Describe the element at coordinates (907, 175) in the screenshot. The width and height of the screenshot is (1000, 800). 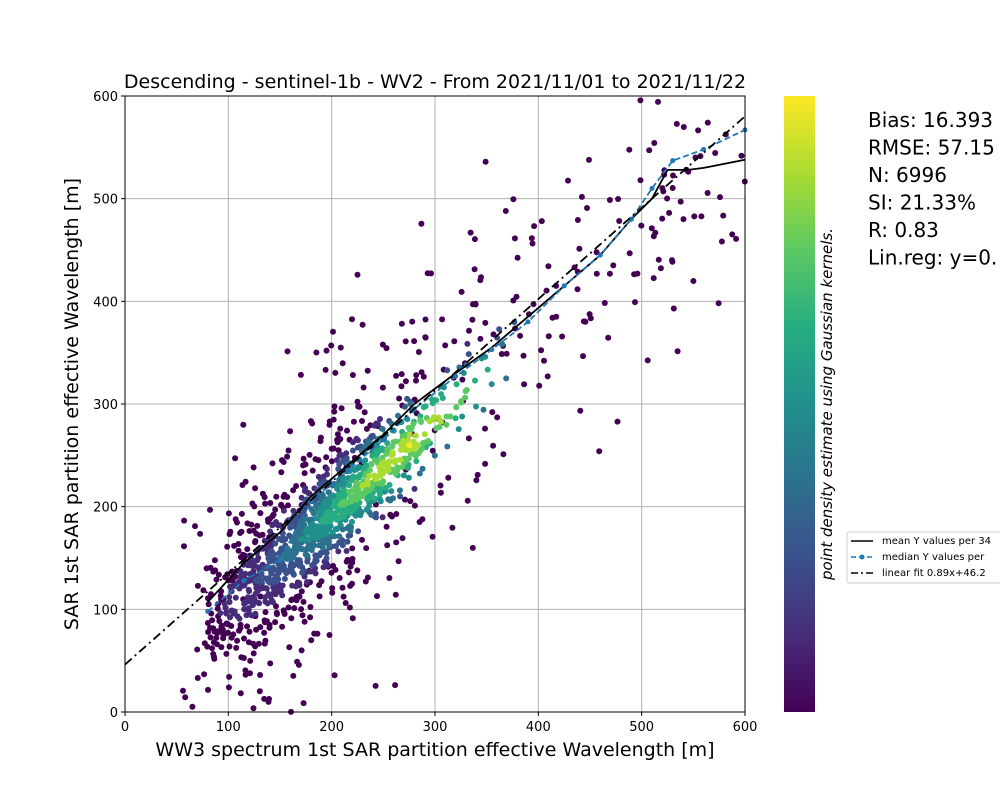
I see `stat-line: N: 6996` at that location.